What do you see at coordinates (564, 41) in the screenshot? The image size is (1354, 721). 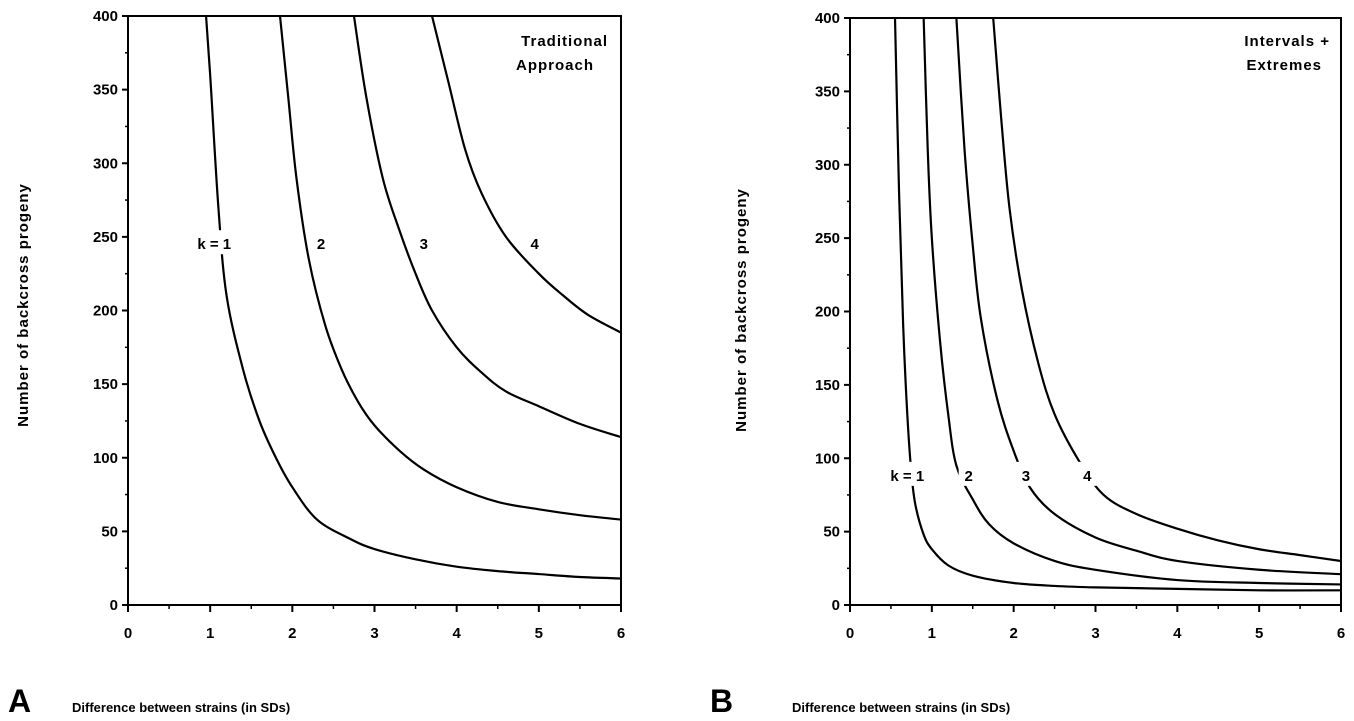 I see `panel-title-line-1: Traditional` at bounding box center [564, 41].